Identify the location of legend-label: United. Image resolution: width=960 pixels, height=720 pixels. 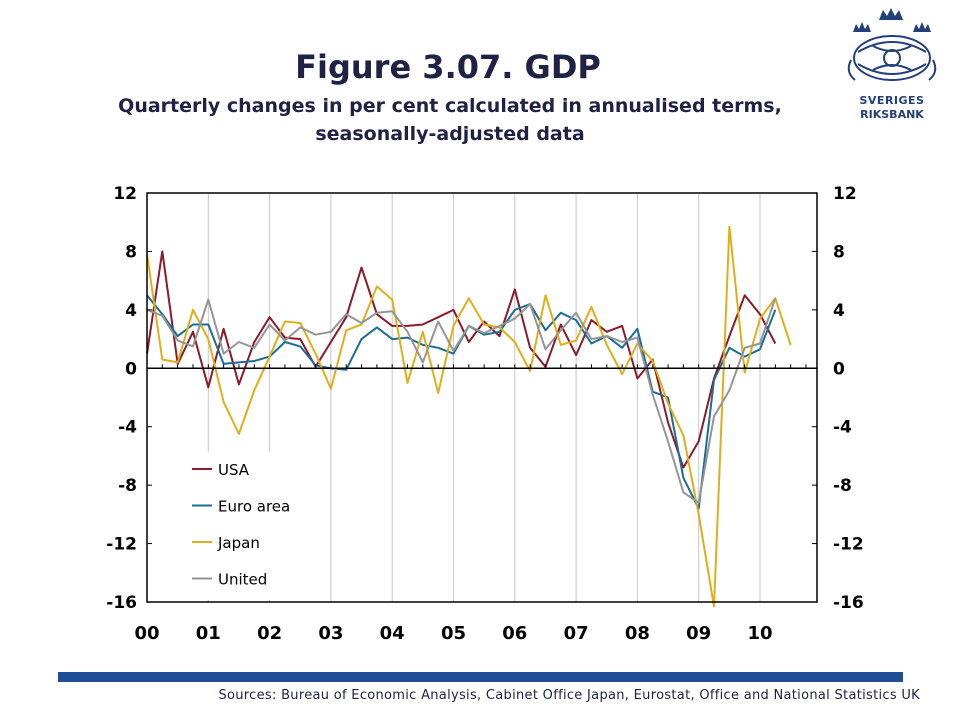
(242, 580).